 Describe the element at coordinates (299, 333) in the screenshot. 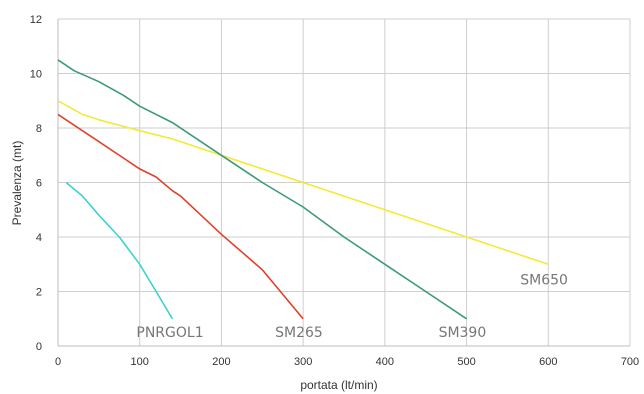

I see `series-label-sm265: SM265` at that location.